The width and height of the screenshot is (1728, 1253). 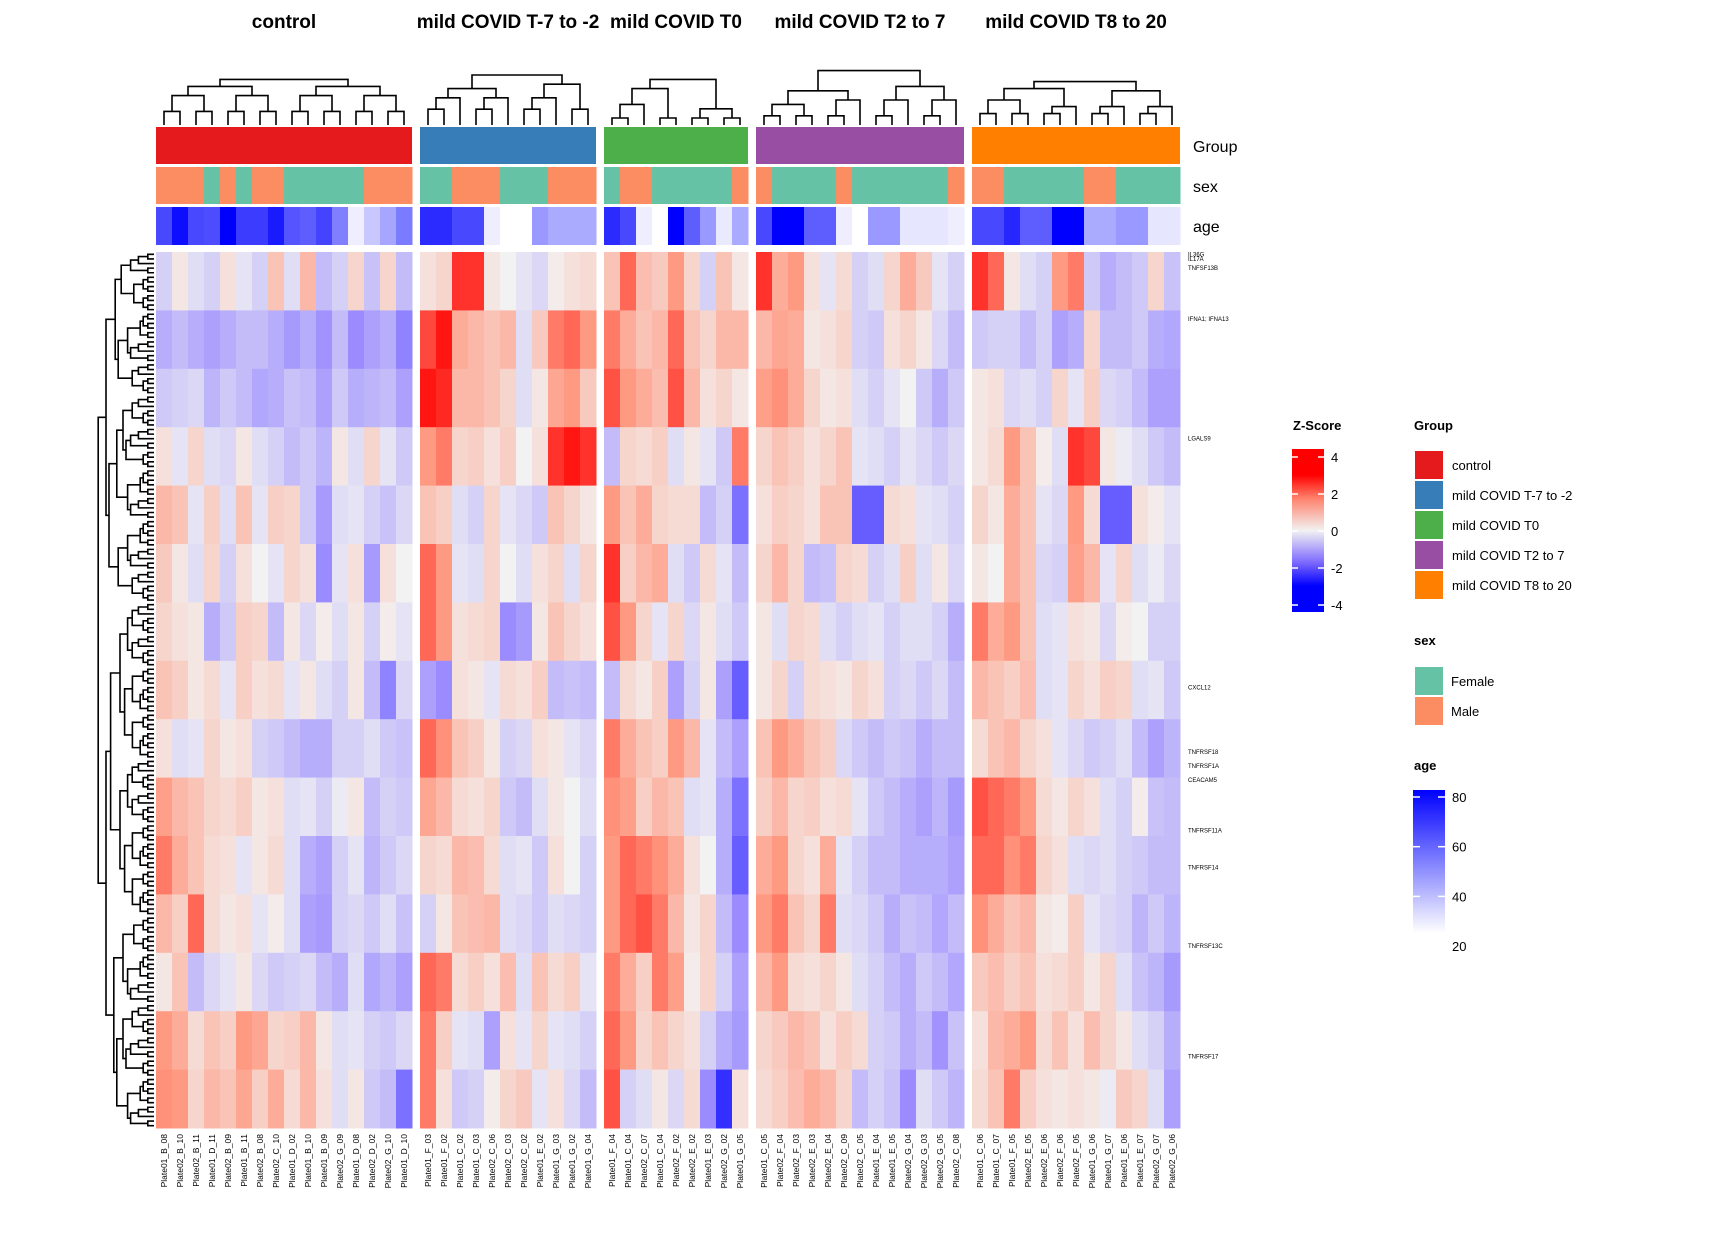 I want to click on zscore-tick-label: 0, so click(x=1334, y=531).